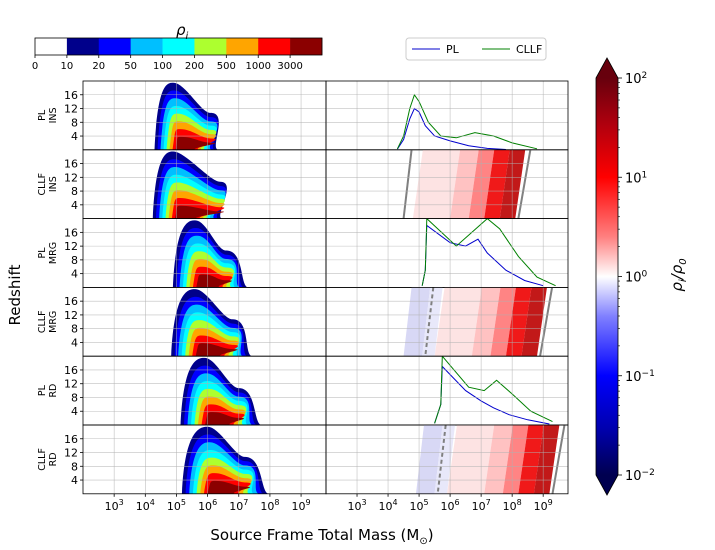  I want to click on right-colorbar-tick-label: 10², so click(636, 79).